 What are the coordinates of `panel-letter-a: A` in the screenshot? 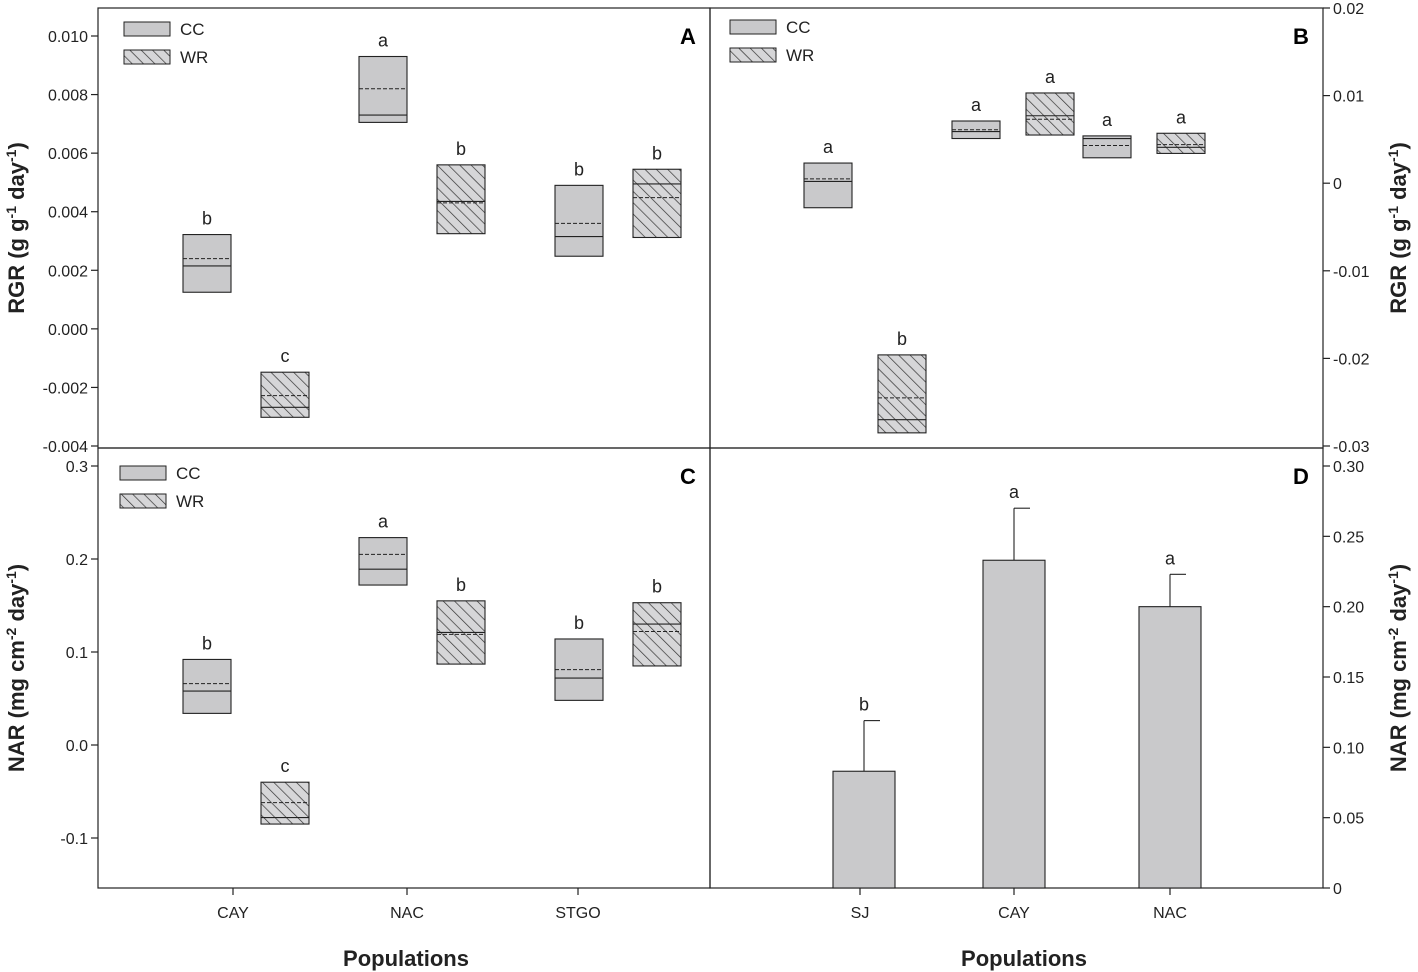 It's located at (688, 36).